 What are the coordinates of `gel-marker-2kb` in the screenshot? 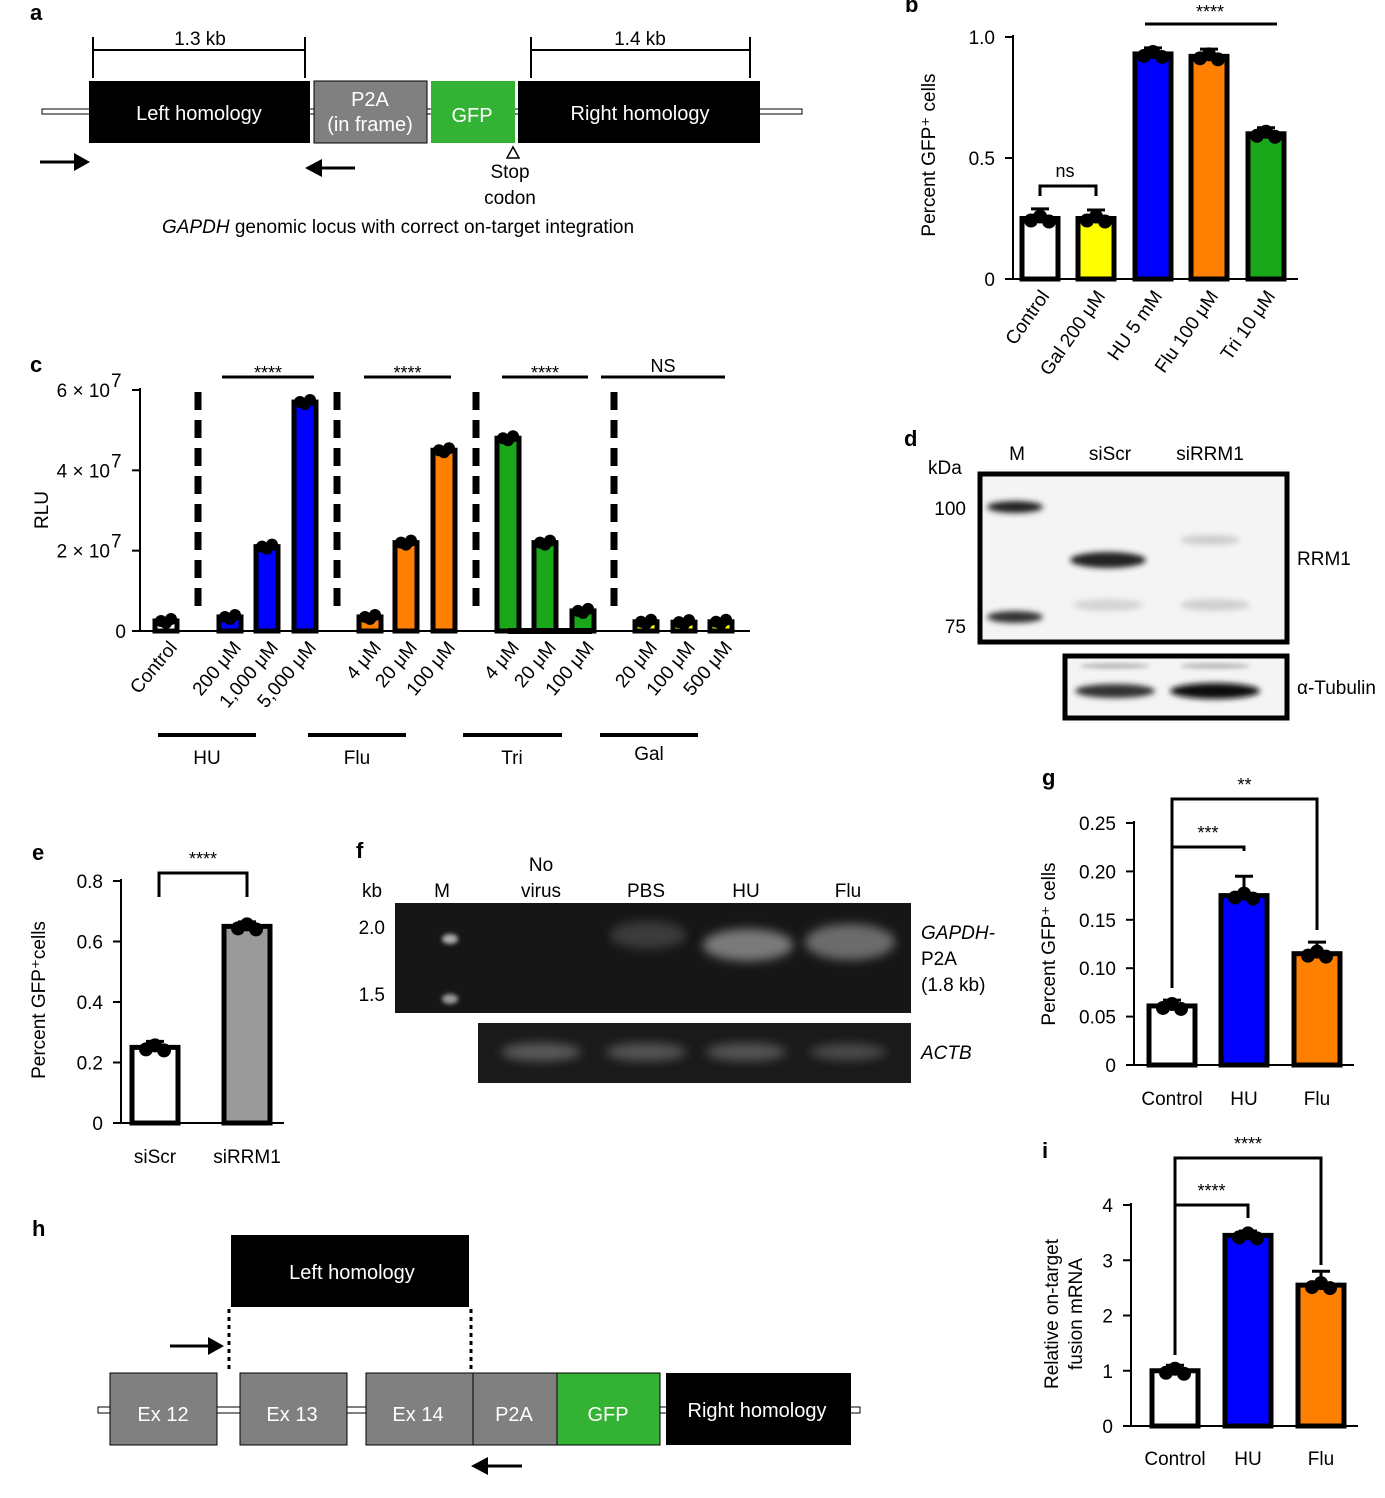 It's located at (450, 939).